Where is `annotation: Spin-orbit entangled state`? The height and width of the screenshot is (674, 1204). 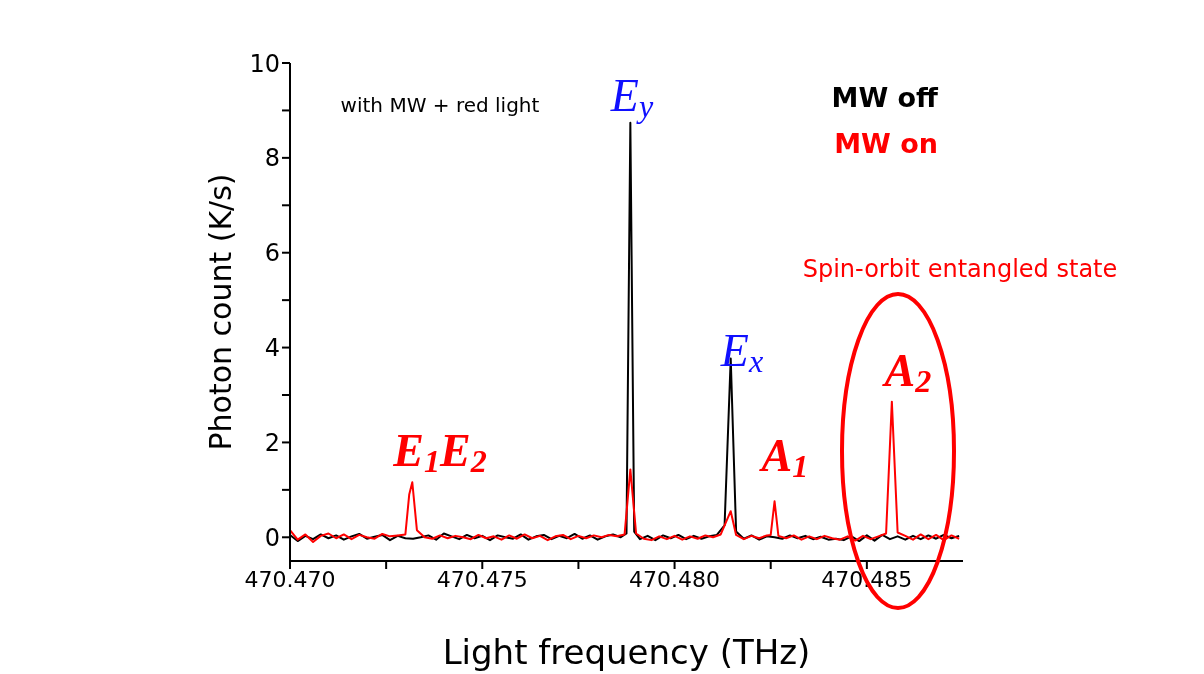 annotation: Spin-orbit entangled state is located at coordinates (960, 269).